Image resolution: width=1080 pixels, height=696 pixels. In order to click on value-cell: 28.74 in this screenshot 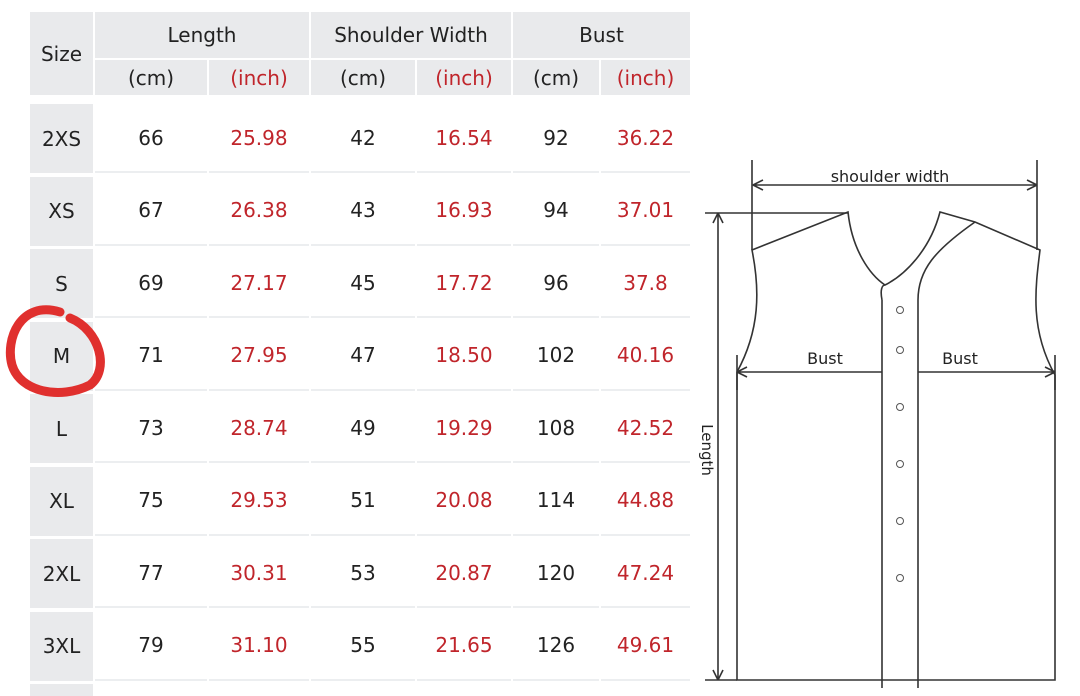, I will do `click(259, 428)`.